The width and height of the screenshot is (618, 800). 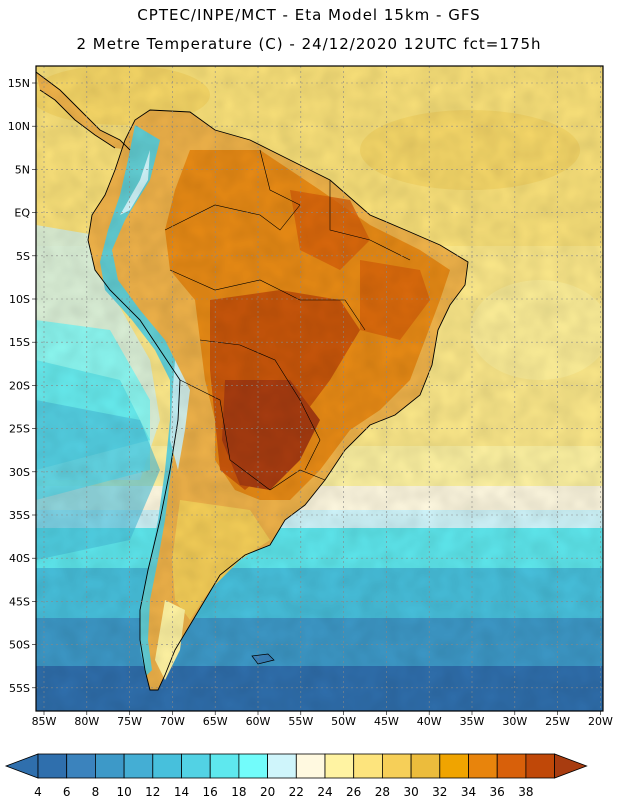 What do you see at coordinates (19, 601) in the screenshot?
I see `lat-label: 45S` at bounding box center [19, 601].